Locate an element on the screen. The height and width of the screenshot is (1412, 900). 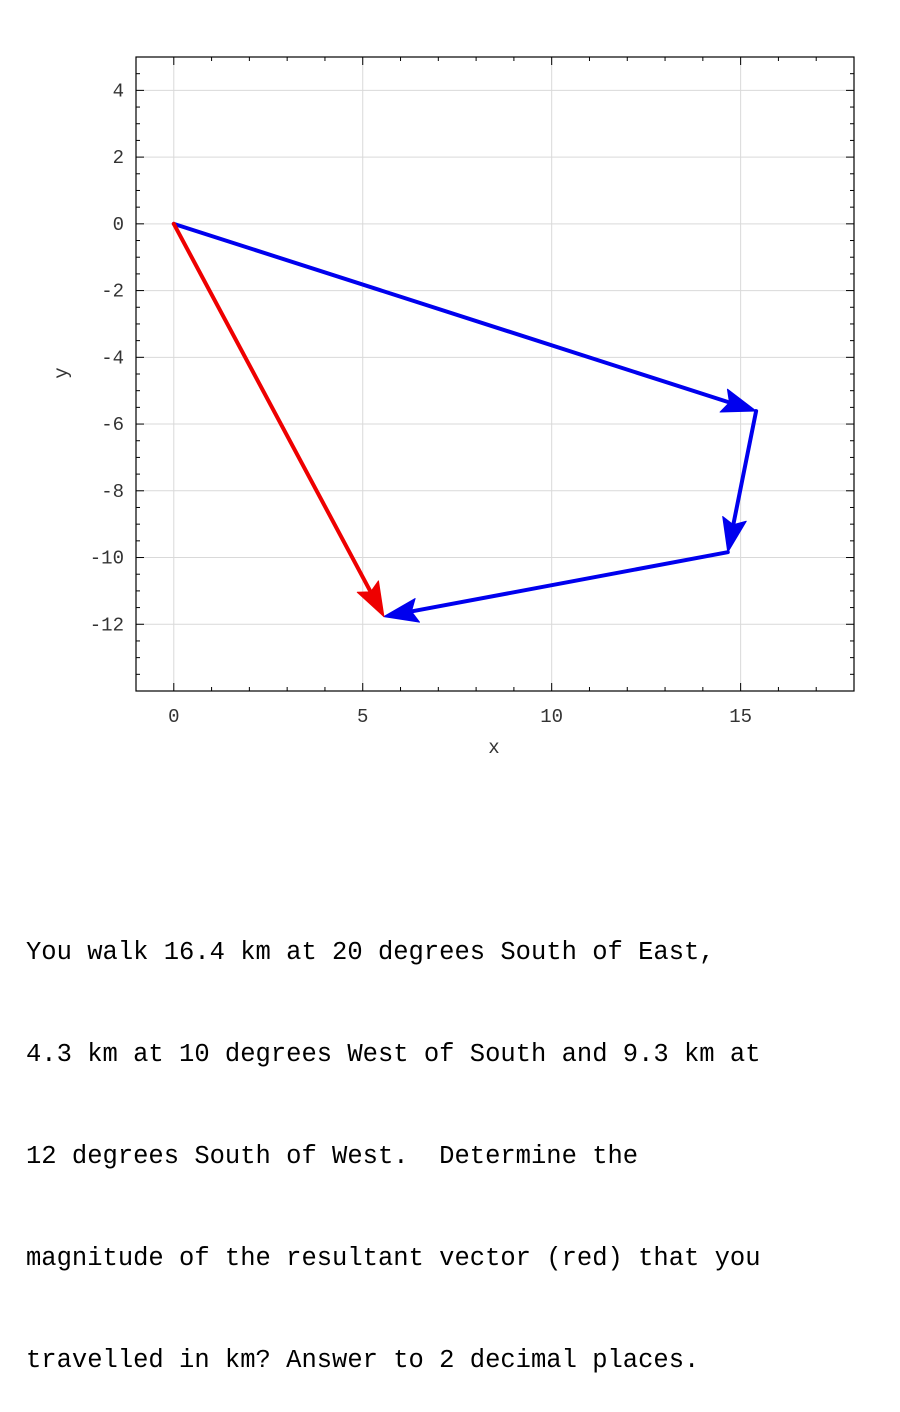
y-tick-label: 0 is located at coordinates (118, 225).